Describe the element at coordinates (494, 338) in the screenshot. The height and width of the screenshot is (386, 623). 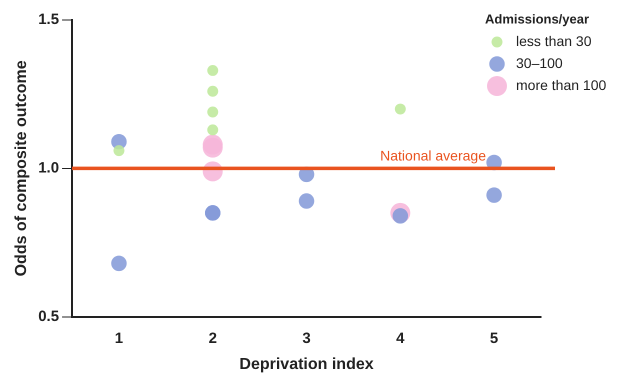
I see `x-tick-label: 5` at that location.